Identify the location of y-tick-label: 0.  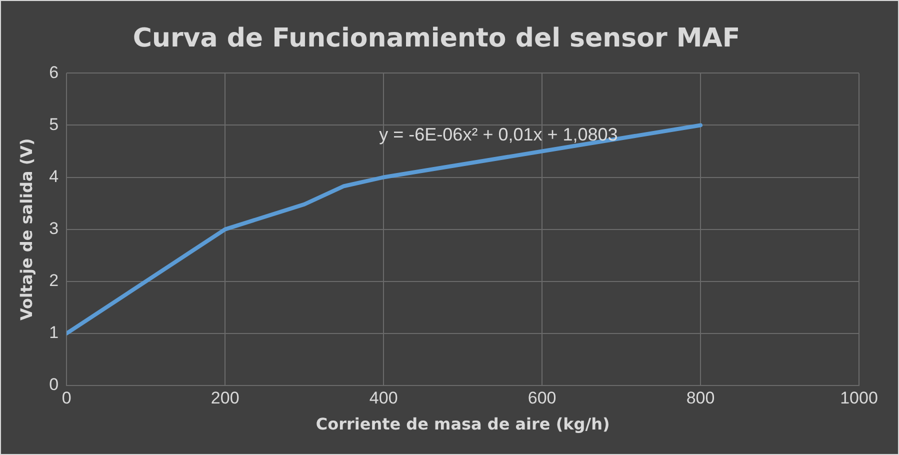
(54, 384).